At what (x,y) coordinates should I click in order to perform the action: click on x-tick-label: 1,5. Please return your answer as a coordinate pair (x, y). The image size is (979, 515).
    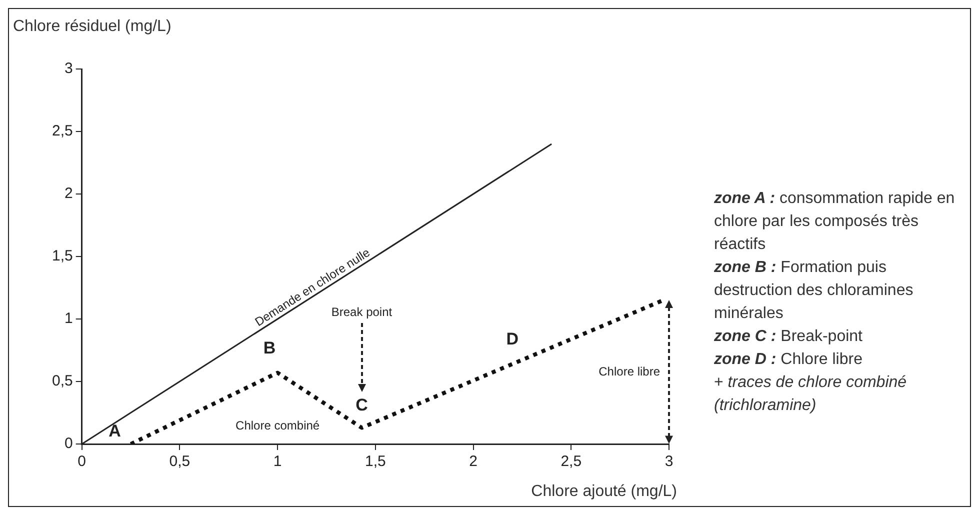
    Looking at the image, I should click on (375, 461).